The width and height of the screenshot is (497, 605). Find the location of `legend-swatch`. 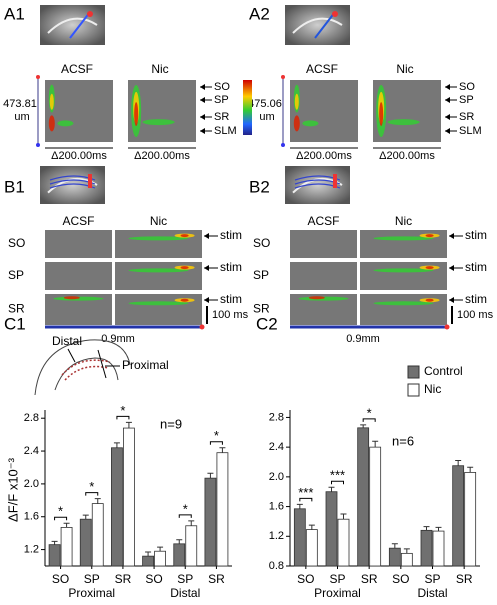

legend-swatch is located at coordinates (413, 372).